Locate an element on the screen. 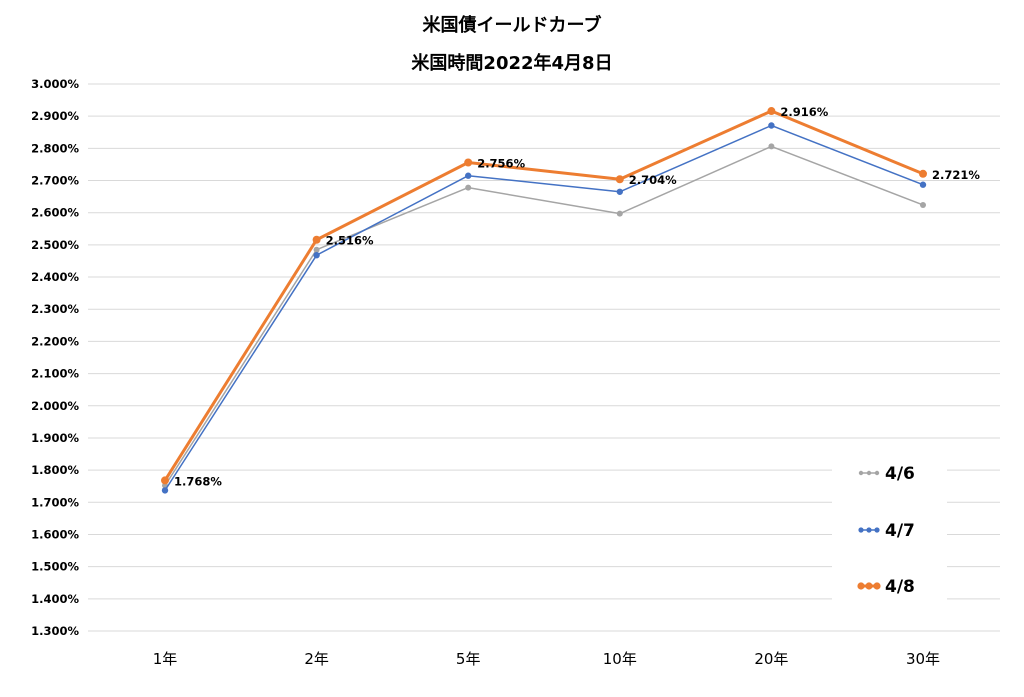 The image size is (1024, 697). y-tick-label: 3.000% is located at coordinates (55, 84).